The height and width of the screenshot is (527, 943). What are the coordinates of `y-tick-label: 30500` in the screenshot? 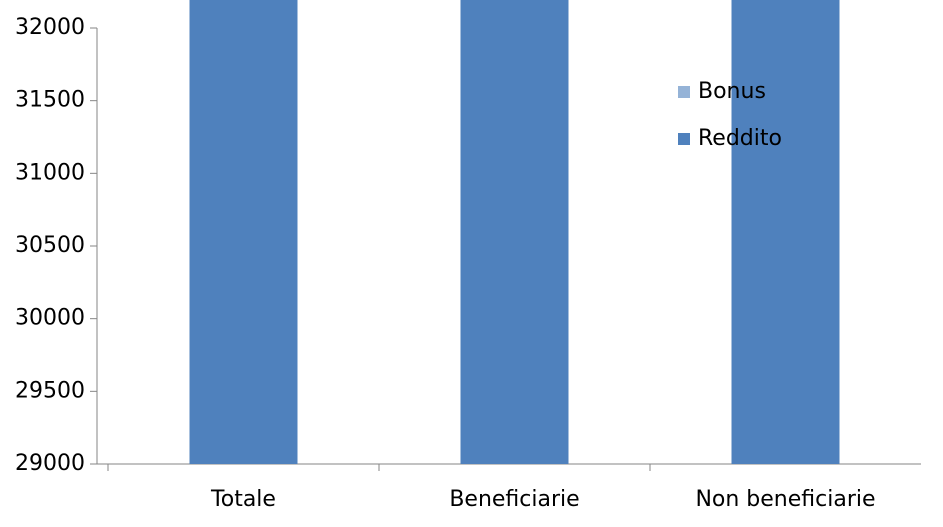 It's located at (50, 245).